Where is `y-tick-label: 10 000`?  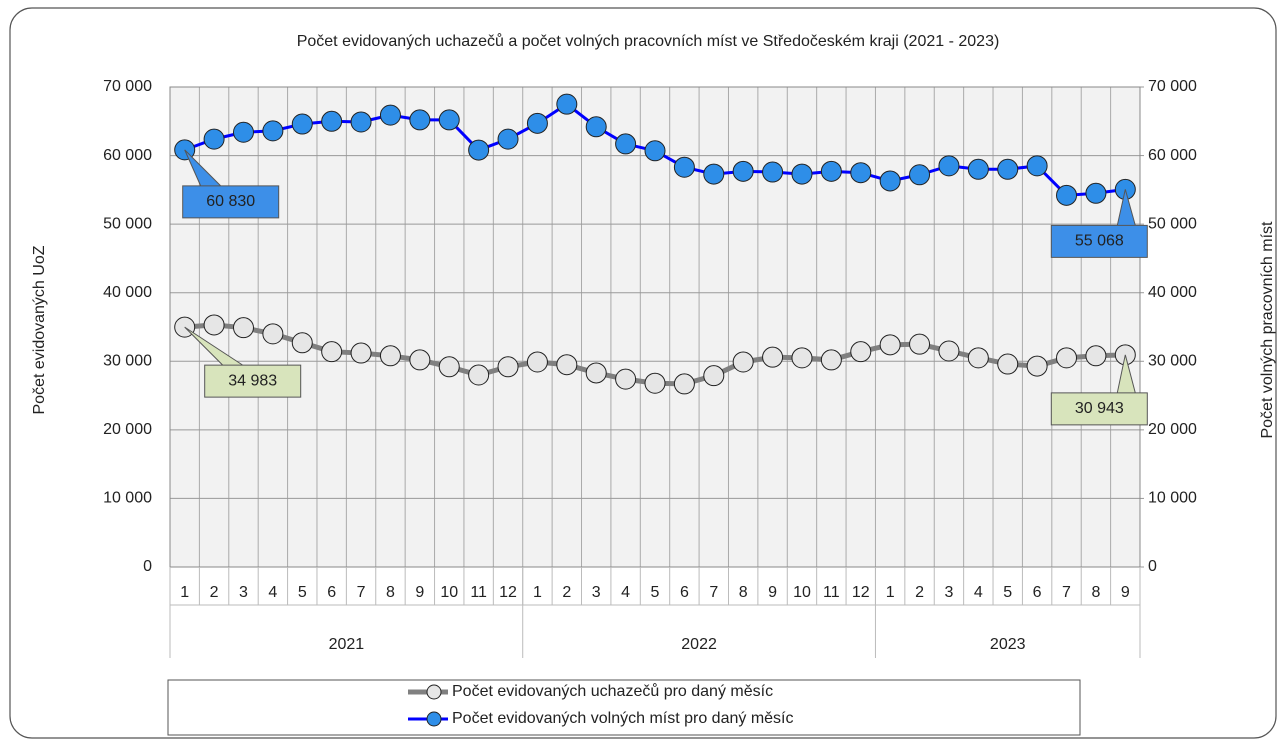
y-tick-label: 10 000 is located at coordinates (127, 498).